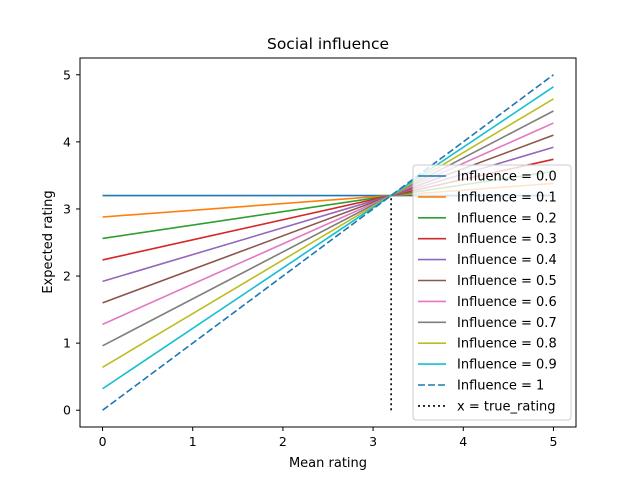 The height and width of the screenshot is (480, 640). I want to click on x-tick-label: 1, so click(193, 441).